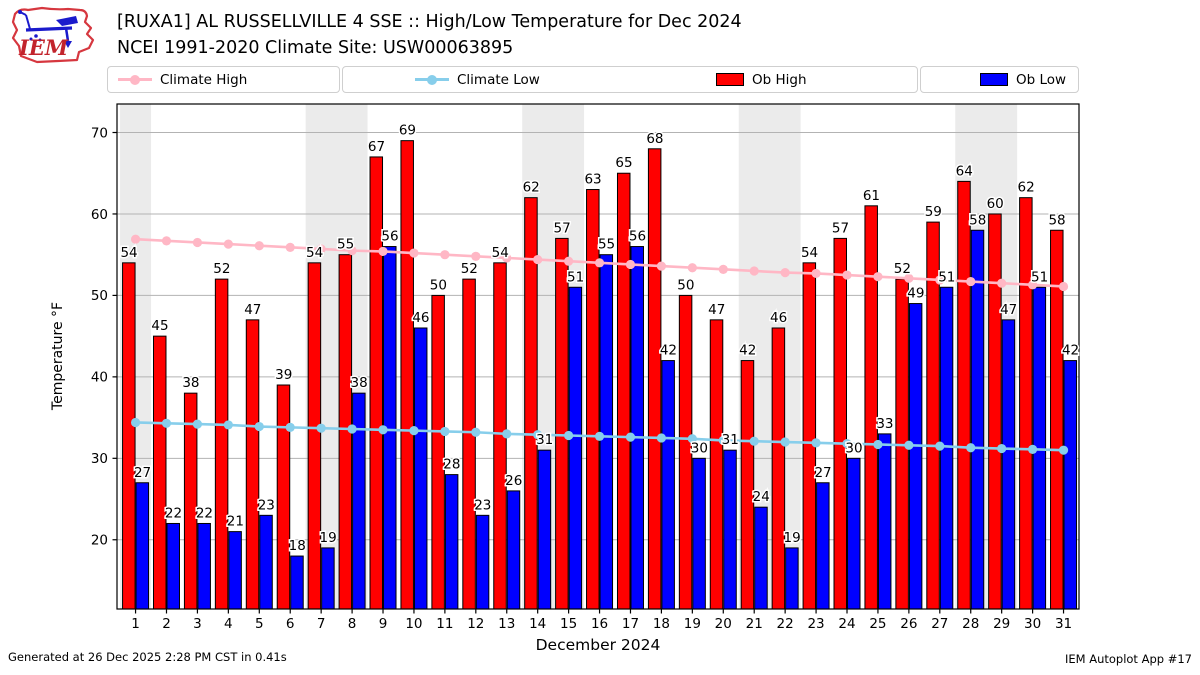  What do you see at coordinates (779, 79) in the screenshot?
I see `legend-label: Ob High` at bounding box center [779, 79].